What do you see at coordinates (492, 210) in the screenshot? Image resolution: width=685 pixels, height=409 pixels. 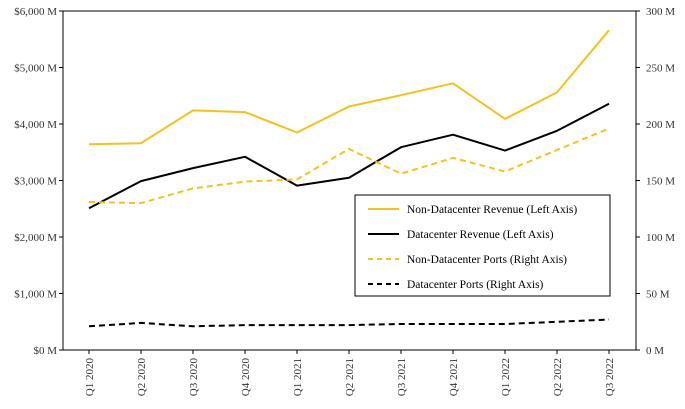 I see `legend-label-non-datacenter-revenue: Non-Datacenter Revenue (Left Axis)` at bounding box center [492, 210].